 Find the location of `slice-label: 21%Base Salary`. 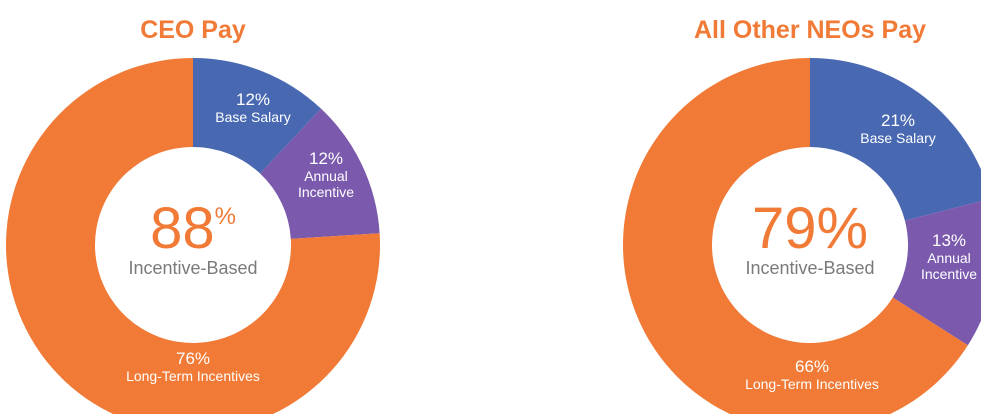

slice-label: 21%Base Salary is located at coordinates (897, 128).